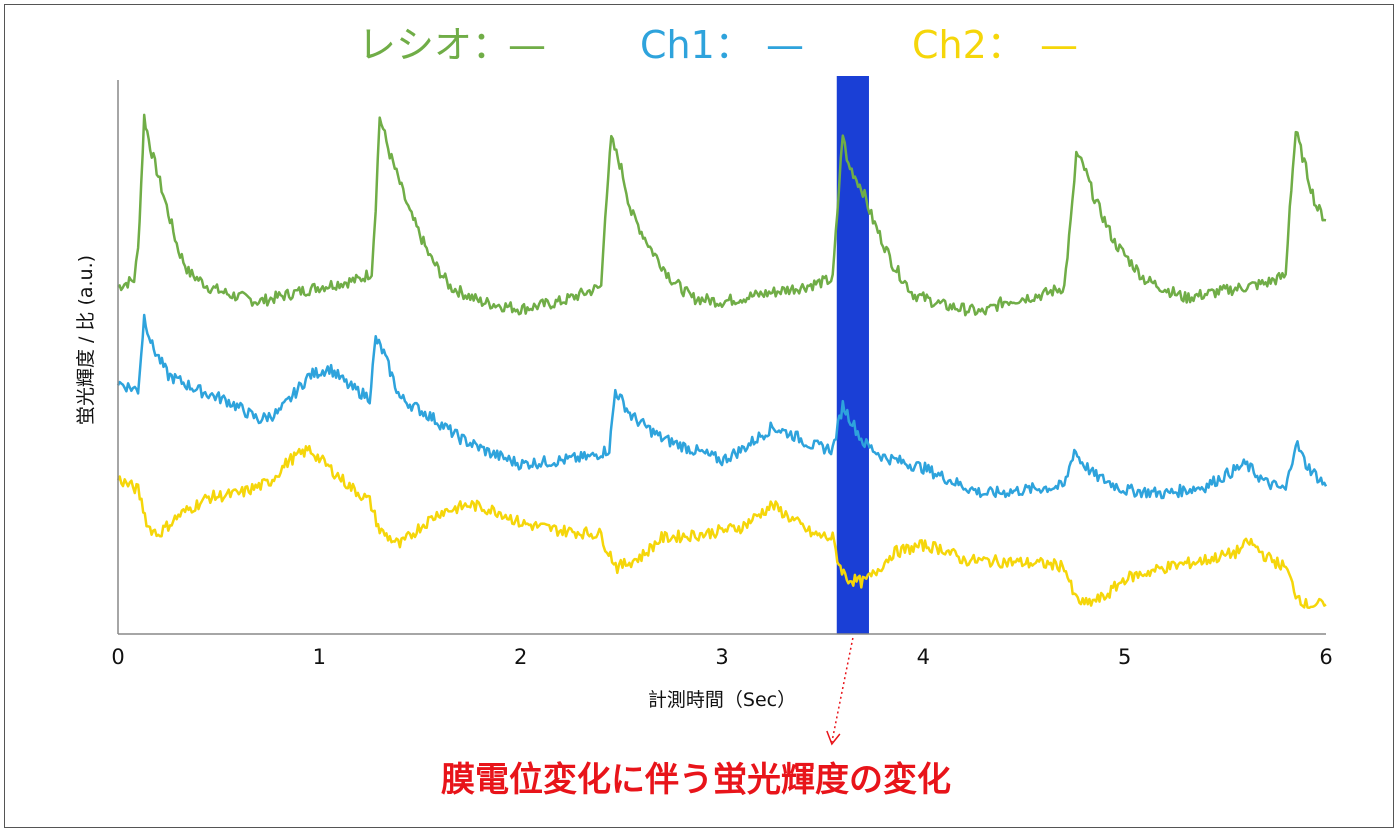 The image size is (1400, 834). Describe the element at coordinates (1325, 657) in the screenshot. I see `x-tick-label: 6` at that location.